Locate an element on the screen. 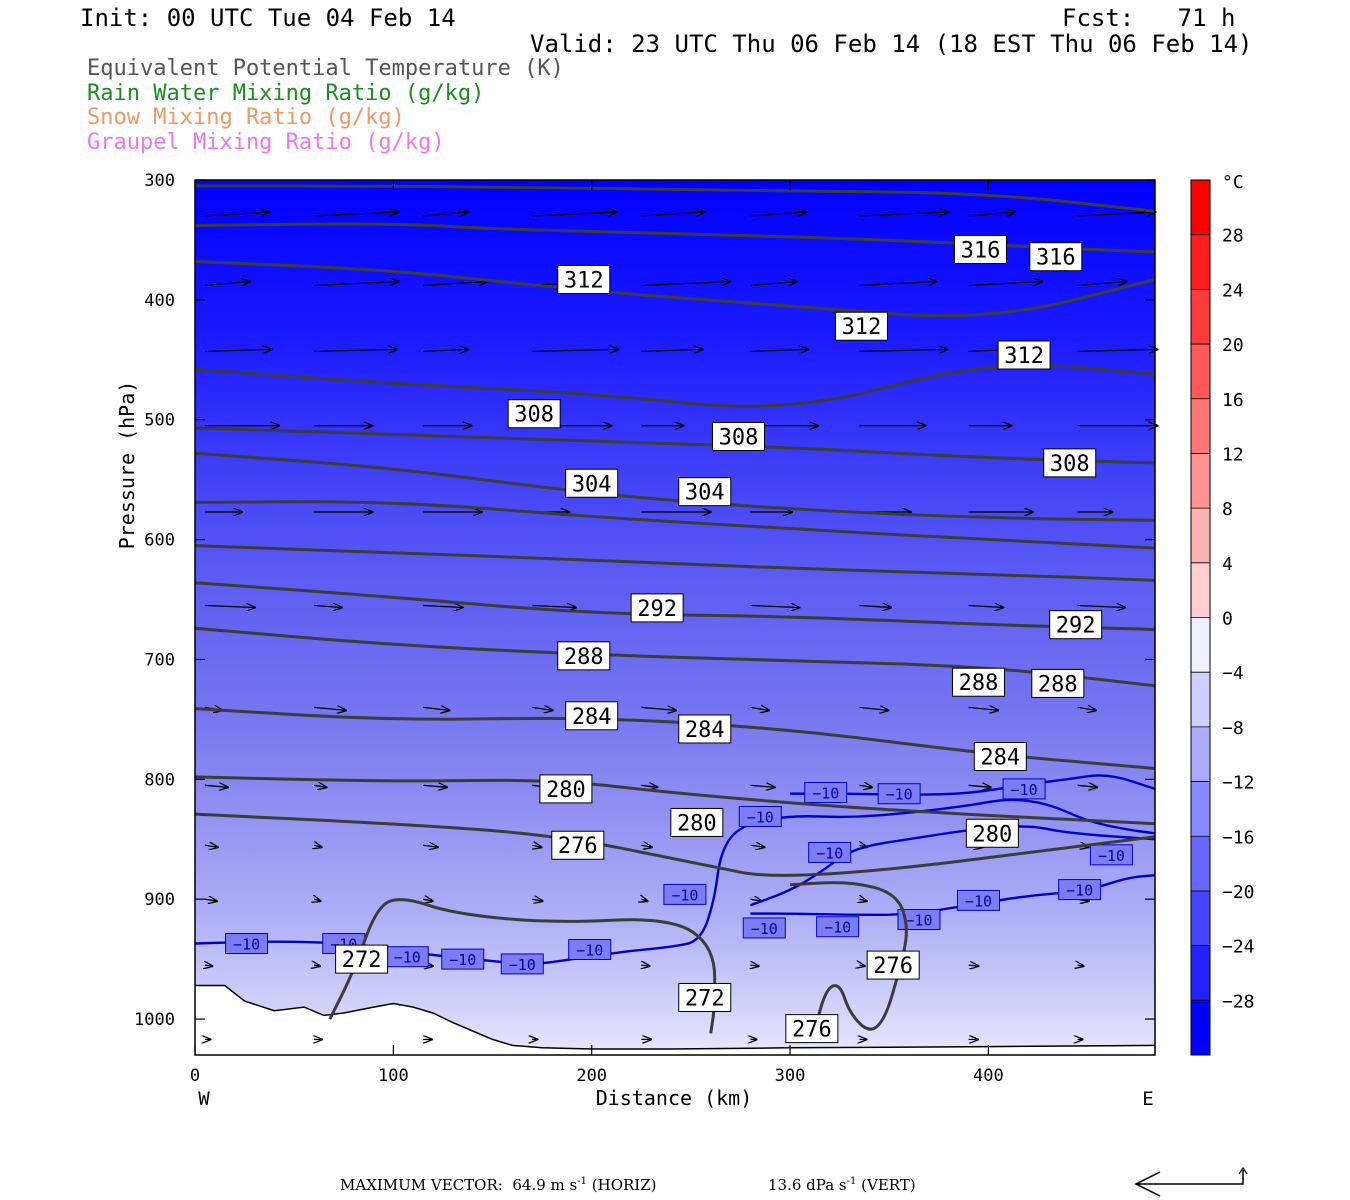 This screenshot has width=1350, height=1200. x-axis-label: Distance (km) is located at coordinates (674, 1098).